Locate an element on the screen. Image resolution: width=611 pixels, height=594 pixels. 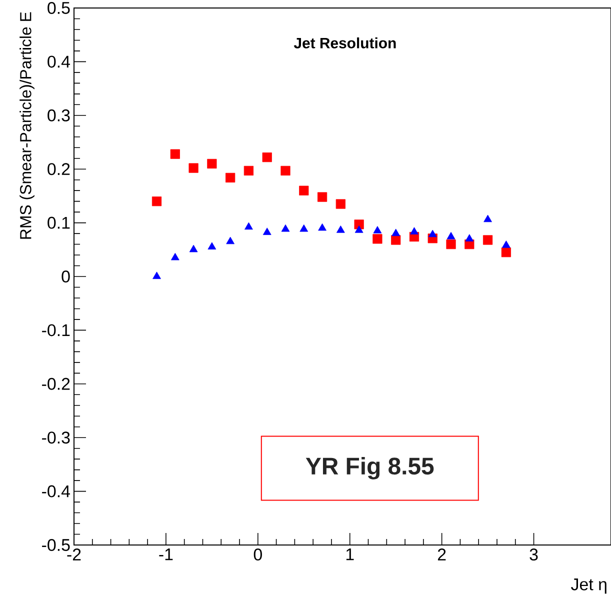
x-tick-label: 1 is located at coordinates (350, 554).